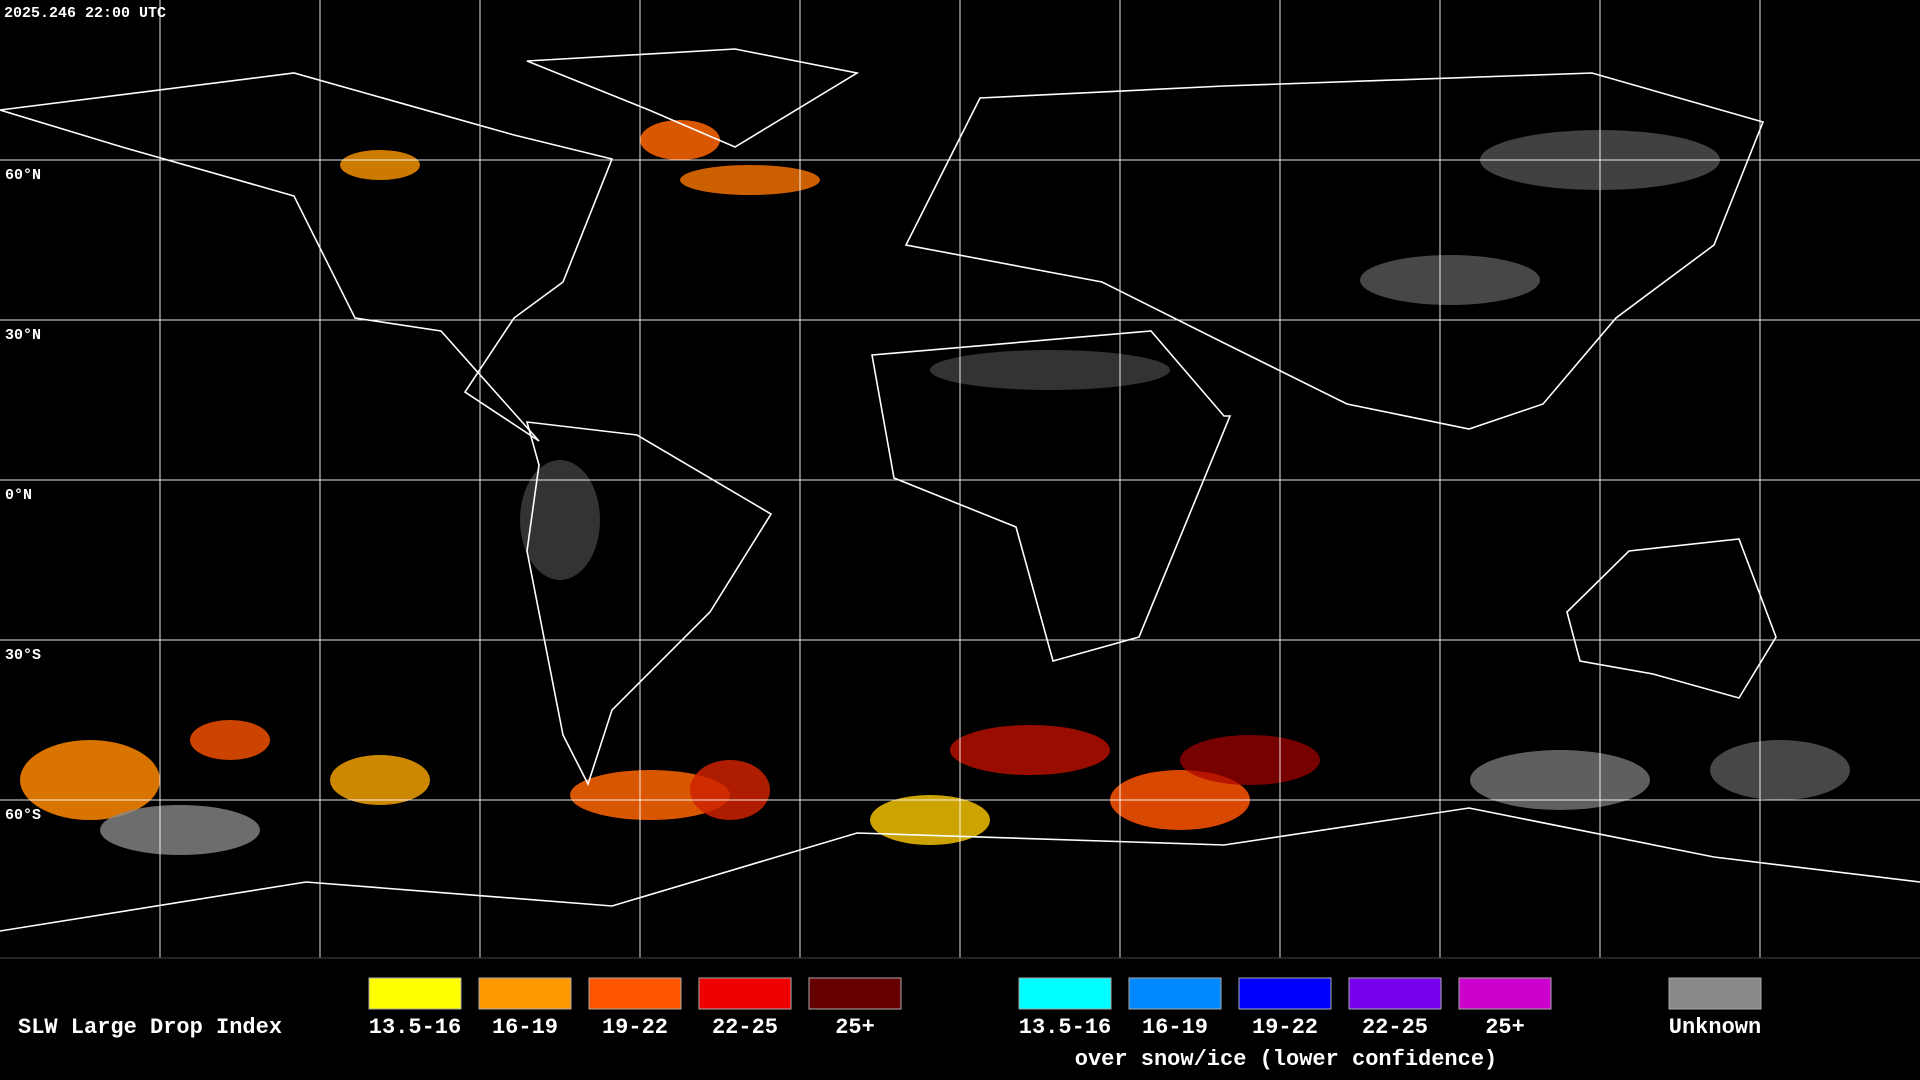 The image size is (1920, 1080). I want to click on latitude-label: 30°N, so click(23, 335).